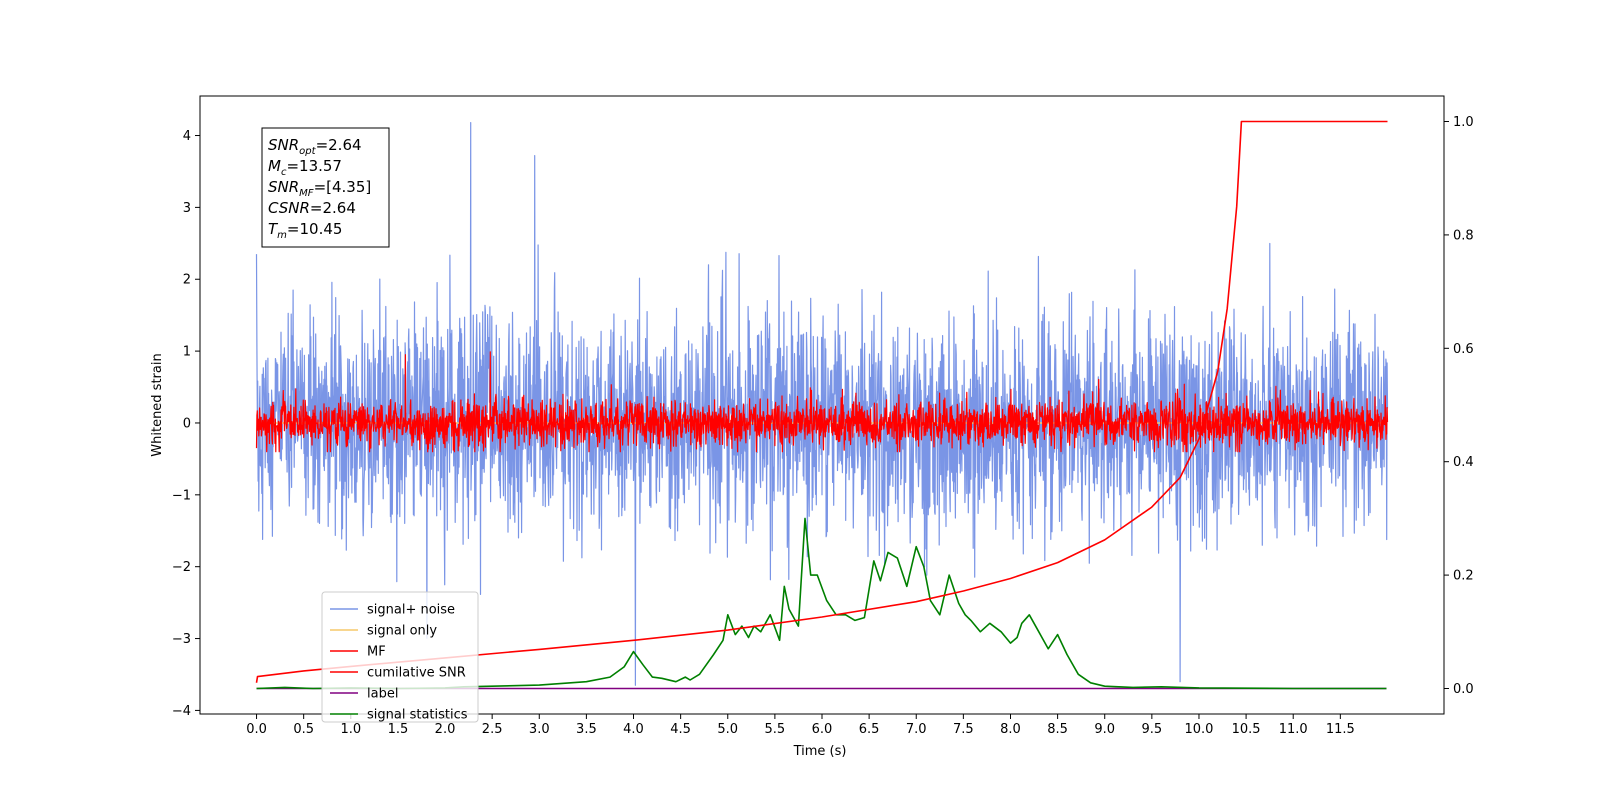  Describe the element at coordinates (402, 631) in the screenshot. I see `legend-label-signal-only: signal only` at that location.